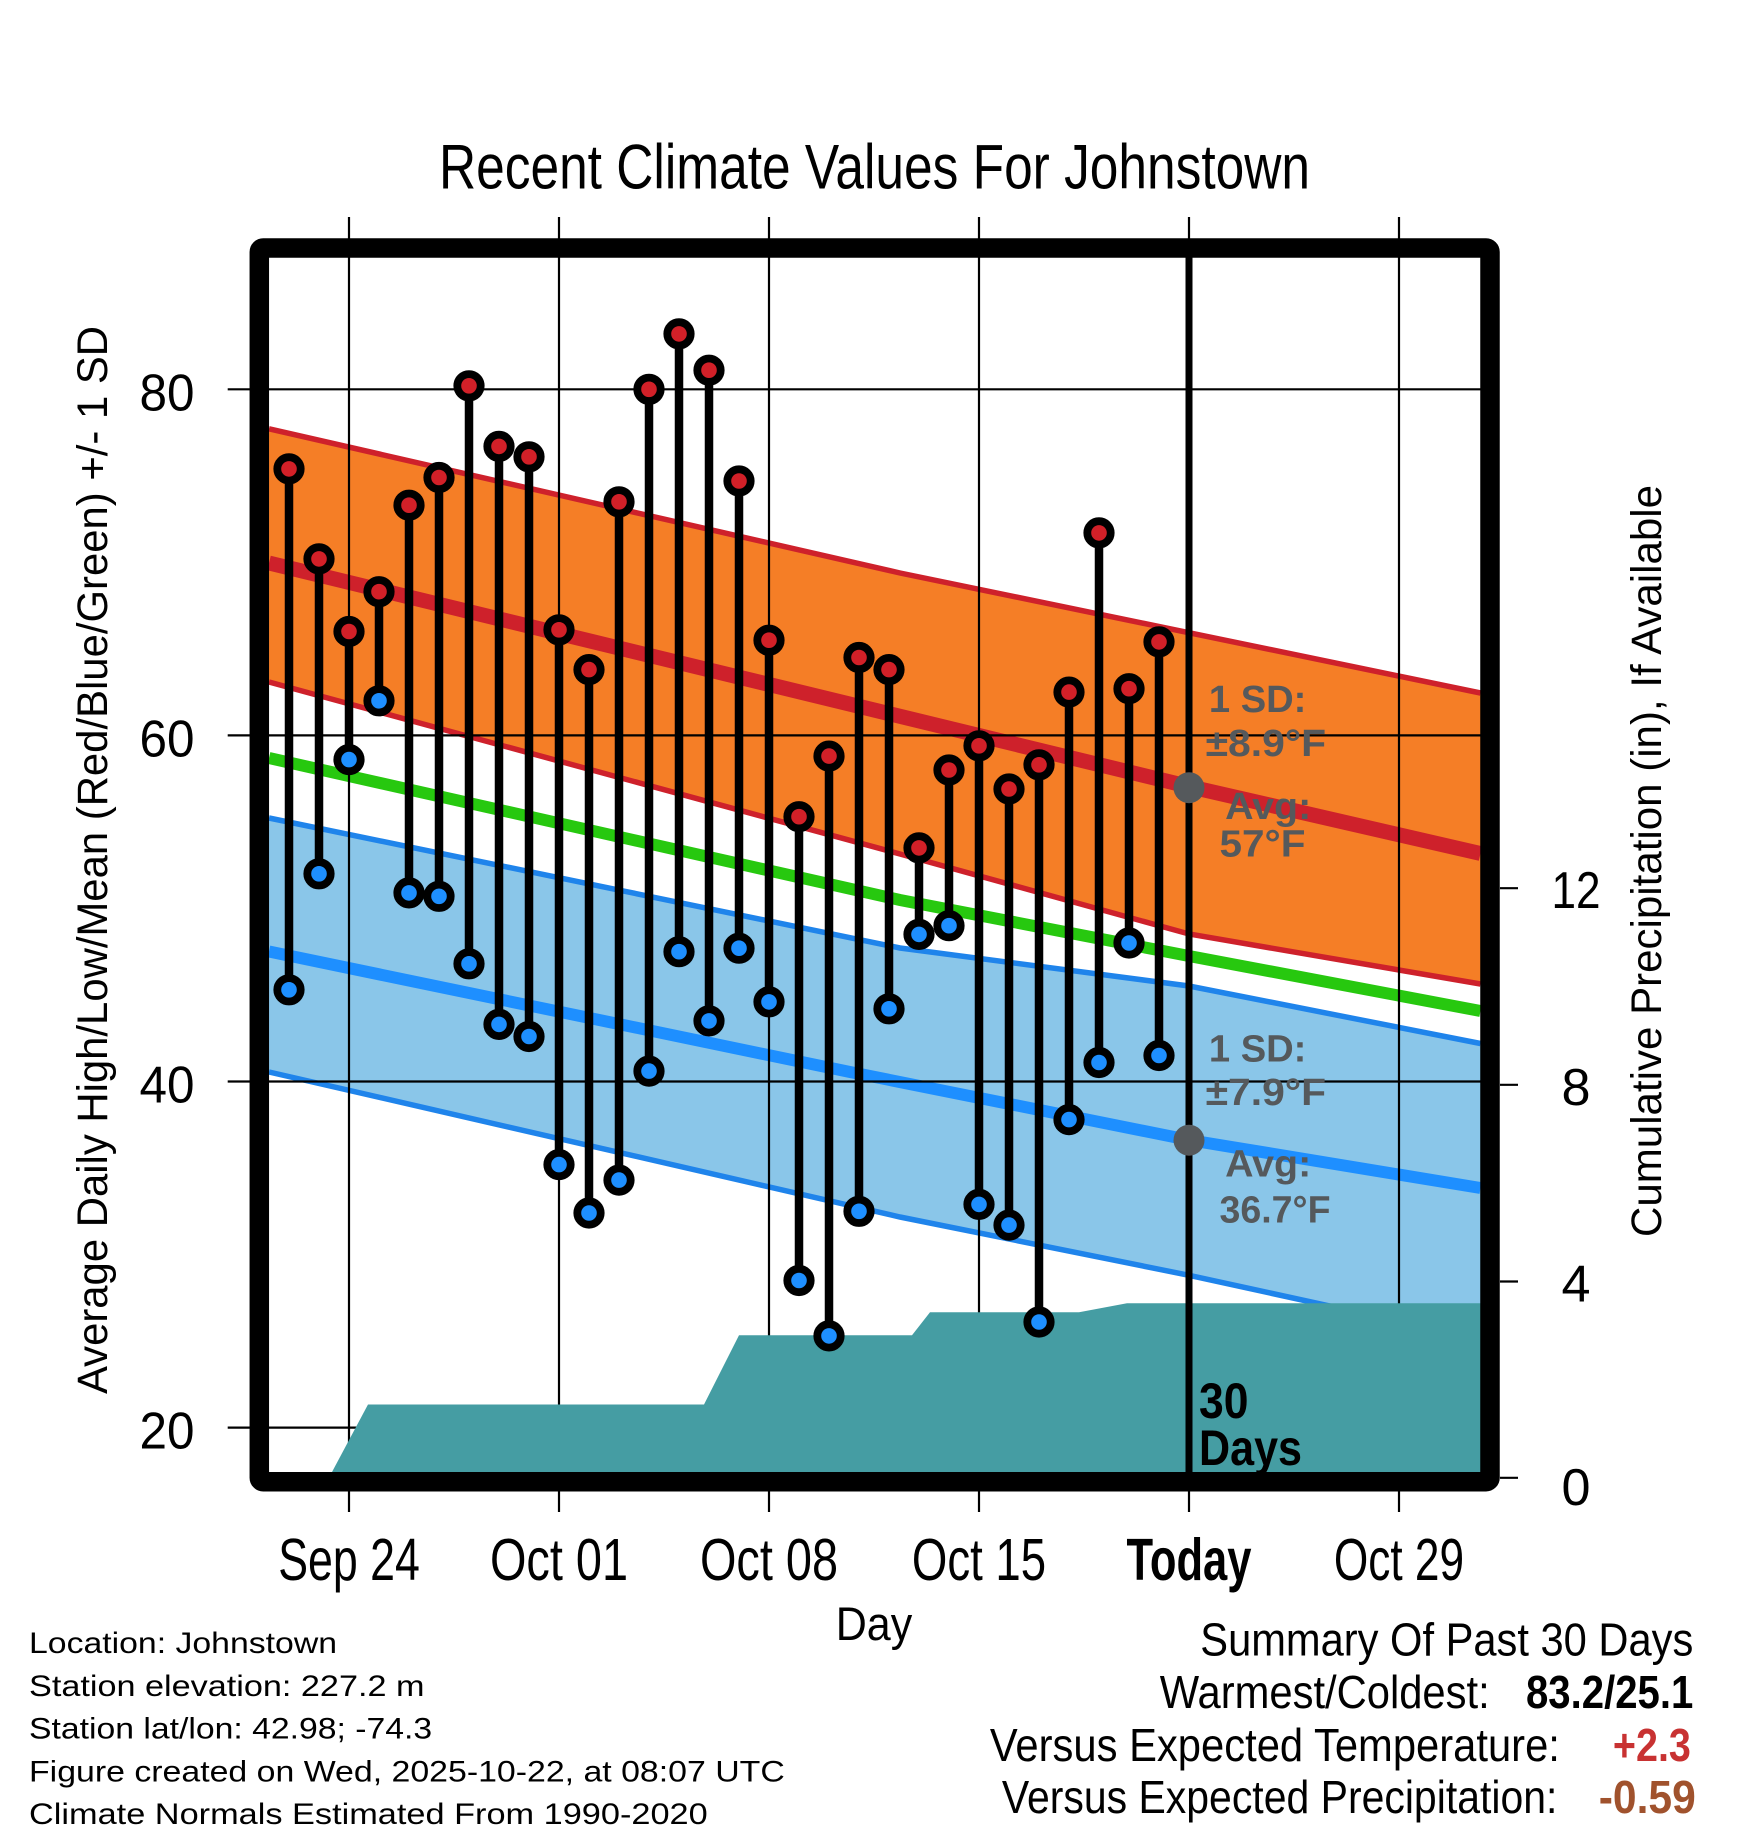 This screenshot has width=1748, height=1828. Describe the element at coordinates (1647, 1797) in the screenshot. I see `svg-text: -0.59` at that location.